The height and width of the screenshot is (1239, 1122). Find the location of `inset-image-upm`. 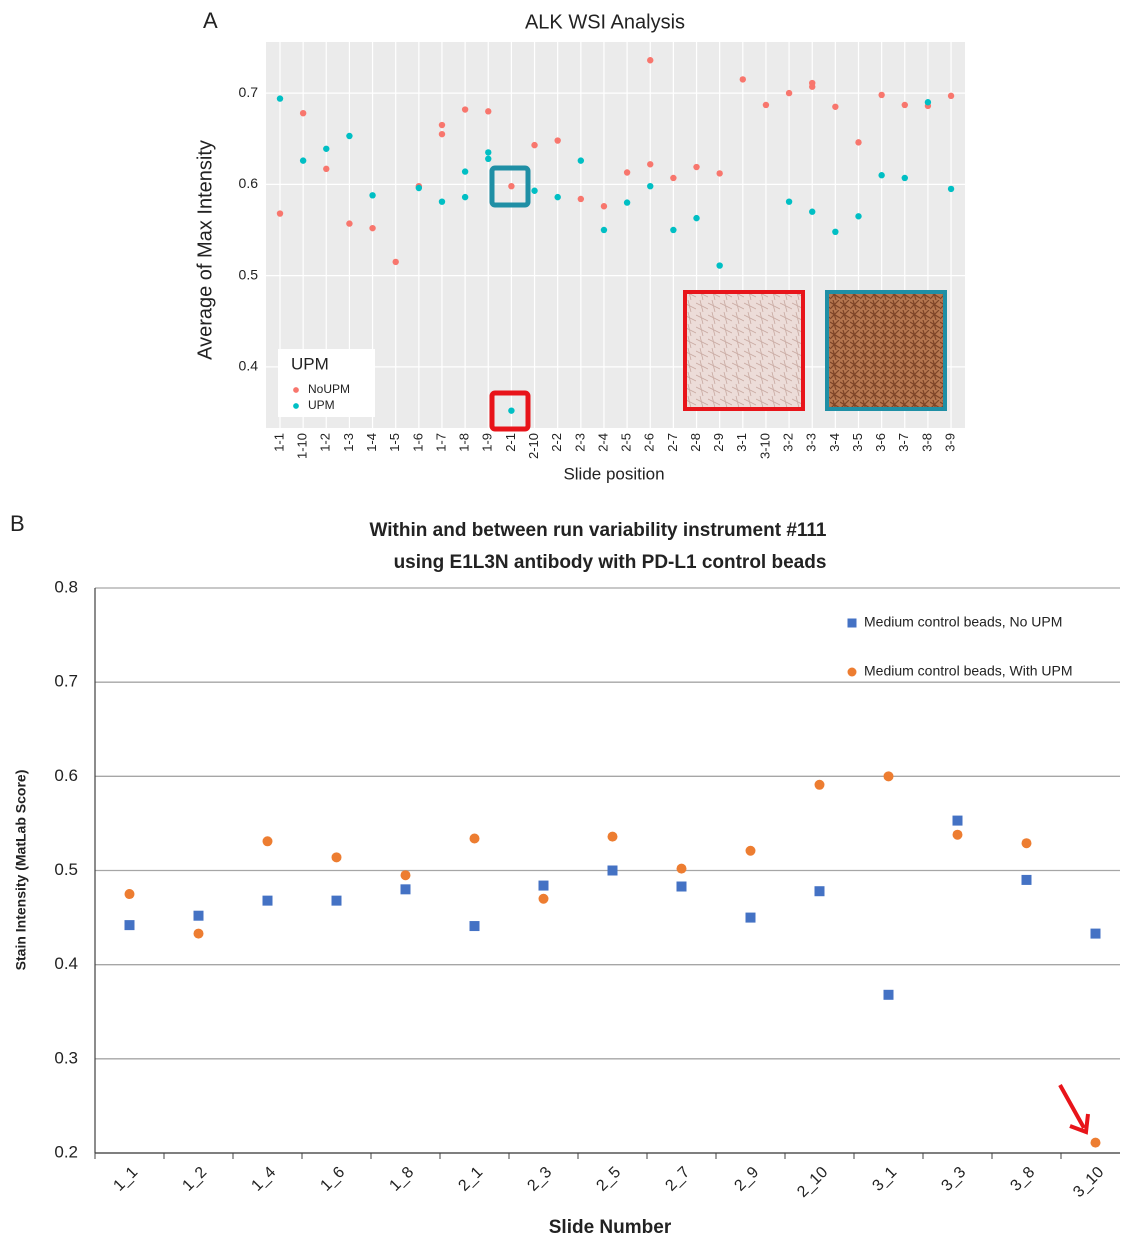

inset-image-upm is located at coordinates (886, 350).